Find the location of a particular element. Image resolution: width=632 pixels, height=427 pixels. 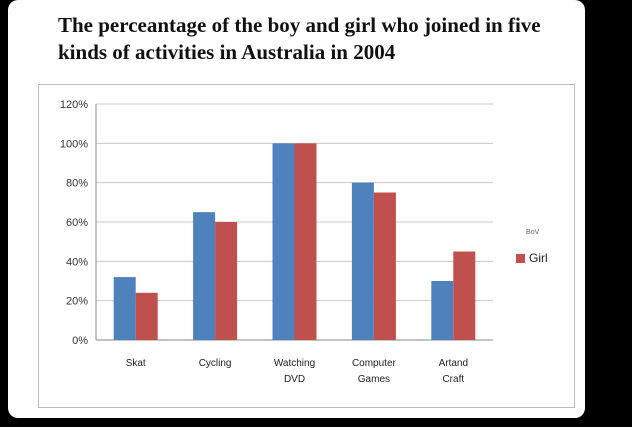

y-tick-label: 20% is located at coordinates (77, 302).